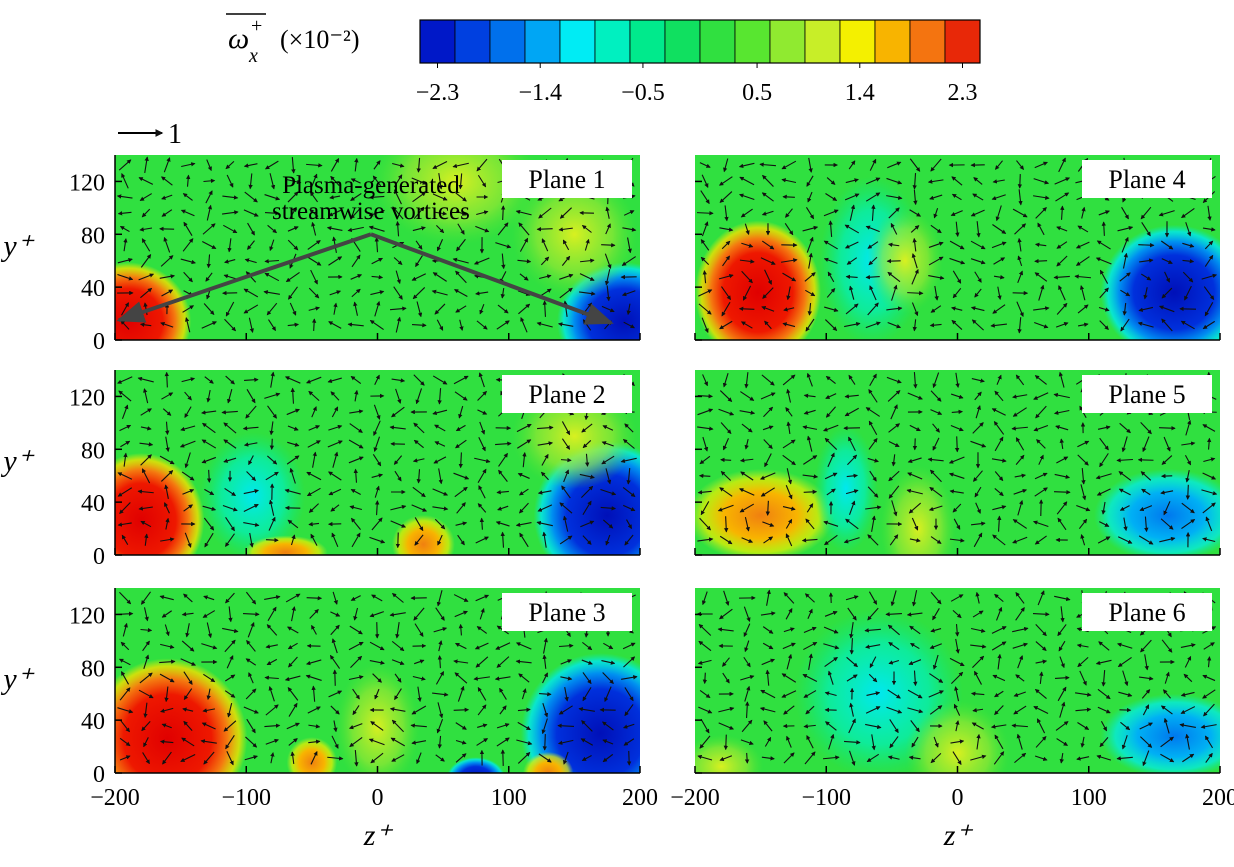 The height and width of the screenshot is (867, 1234). What do you see at coordinates (1146, 179) in the screenshot?
I see `panel-title: Plane 4` at bounding box center [1146, 179].